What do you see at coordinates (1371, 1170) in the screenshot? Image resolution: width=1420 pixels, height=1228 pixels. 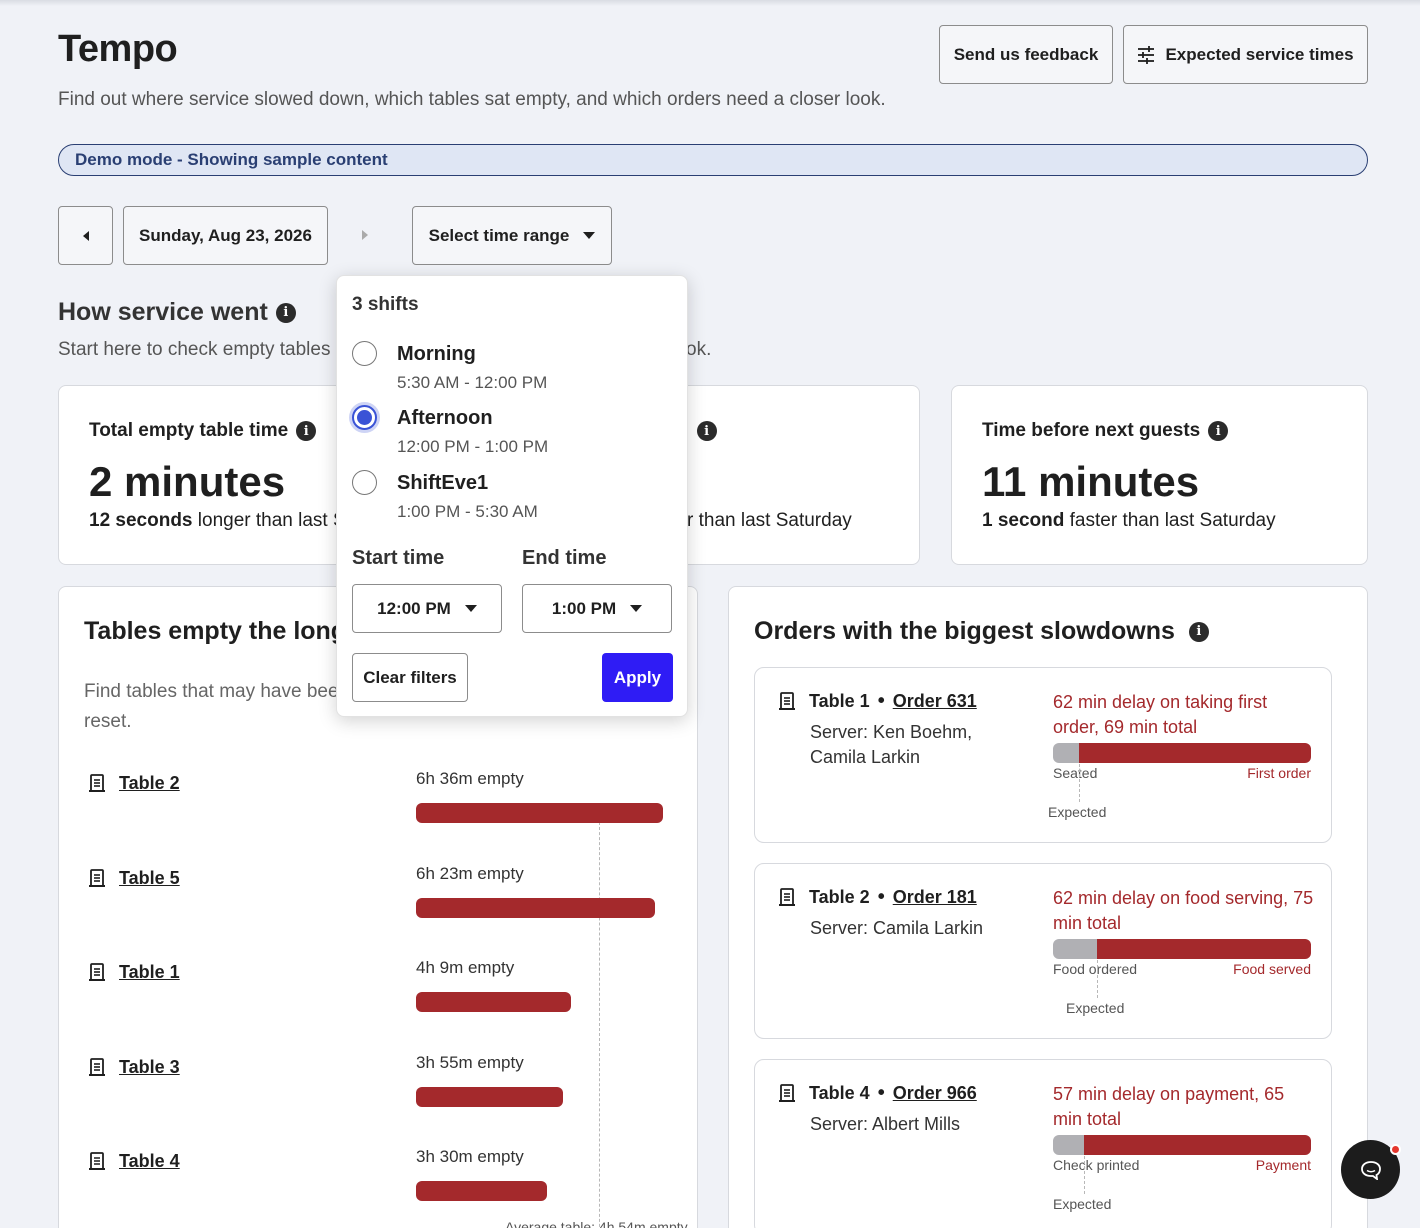 I see `chat-icon` at bounding box center [1371, 1170].